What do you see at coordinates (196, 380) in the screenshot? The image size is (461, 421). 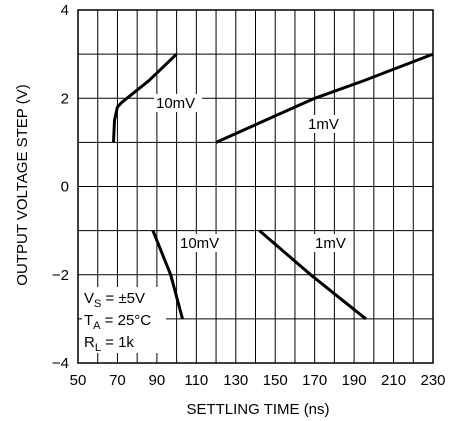 I see `x-tick-label: 110` at bounding box center [196, 380].